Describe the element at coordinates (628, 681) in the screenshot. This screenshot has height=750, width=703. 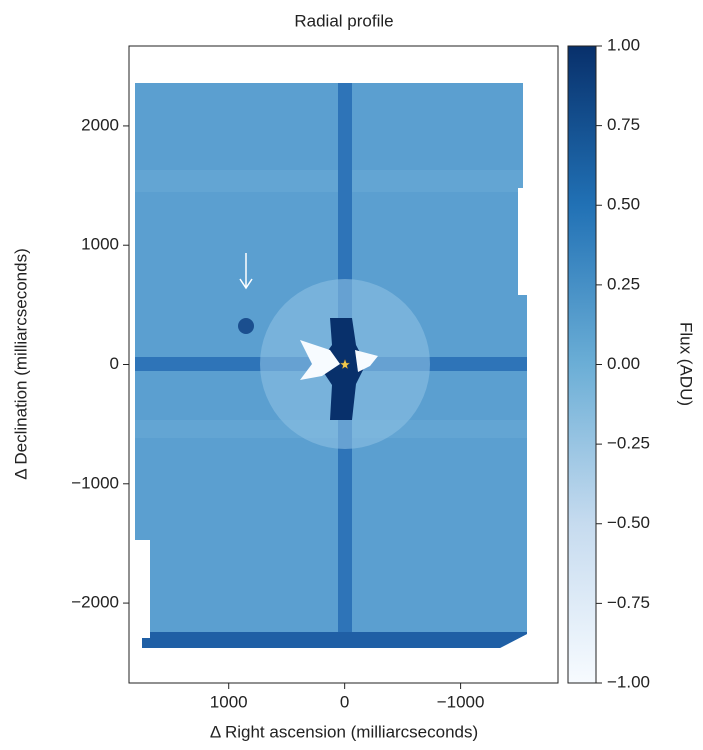
I see `colorbar-tick-label: −1.00` at that location.